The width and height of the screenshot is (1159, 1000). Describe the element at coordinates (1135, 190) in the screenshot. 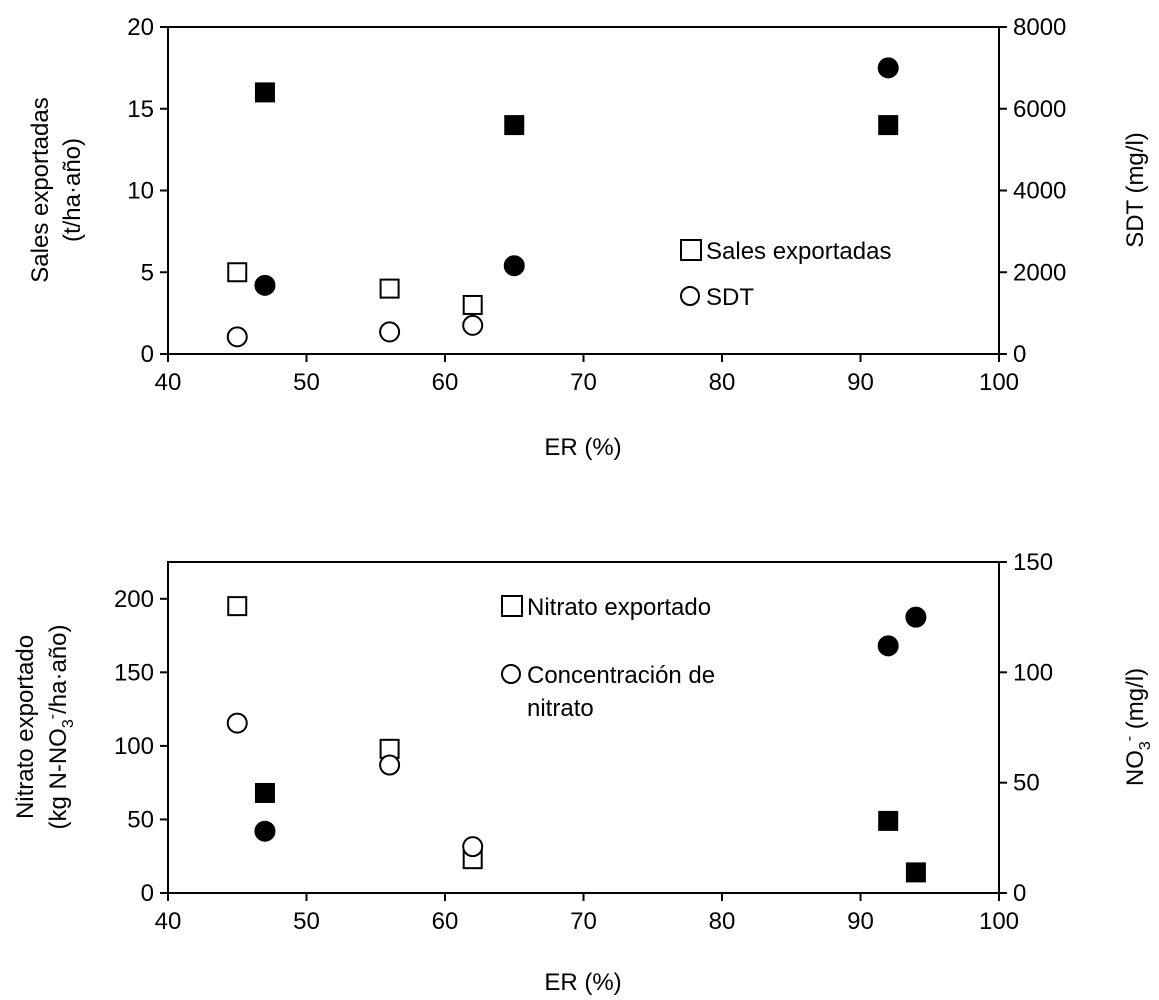

I see `top-y2-axis-label: SDT (mg/l)` at that location.